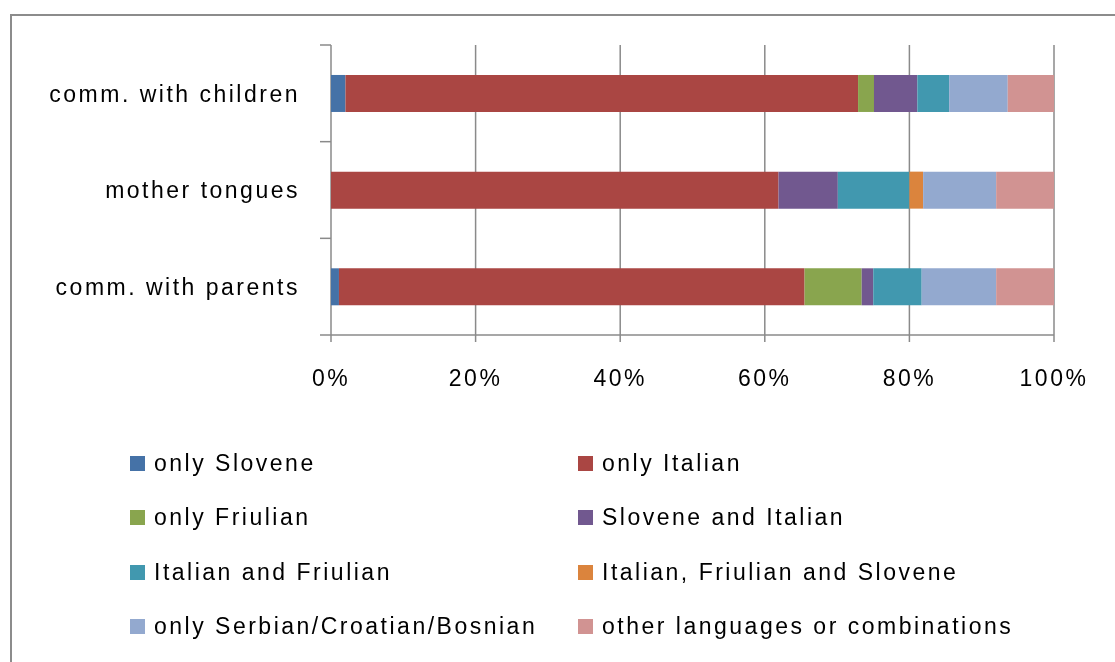 This screenshot has height=662, width=1115. I want to click on x-tick-label: 0%, so click(331, 378).